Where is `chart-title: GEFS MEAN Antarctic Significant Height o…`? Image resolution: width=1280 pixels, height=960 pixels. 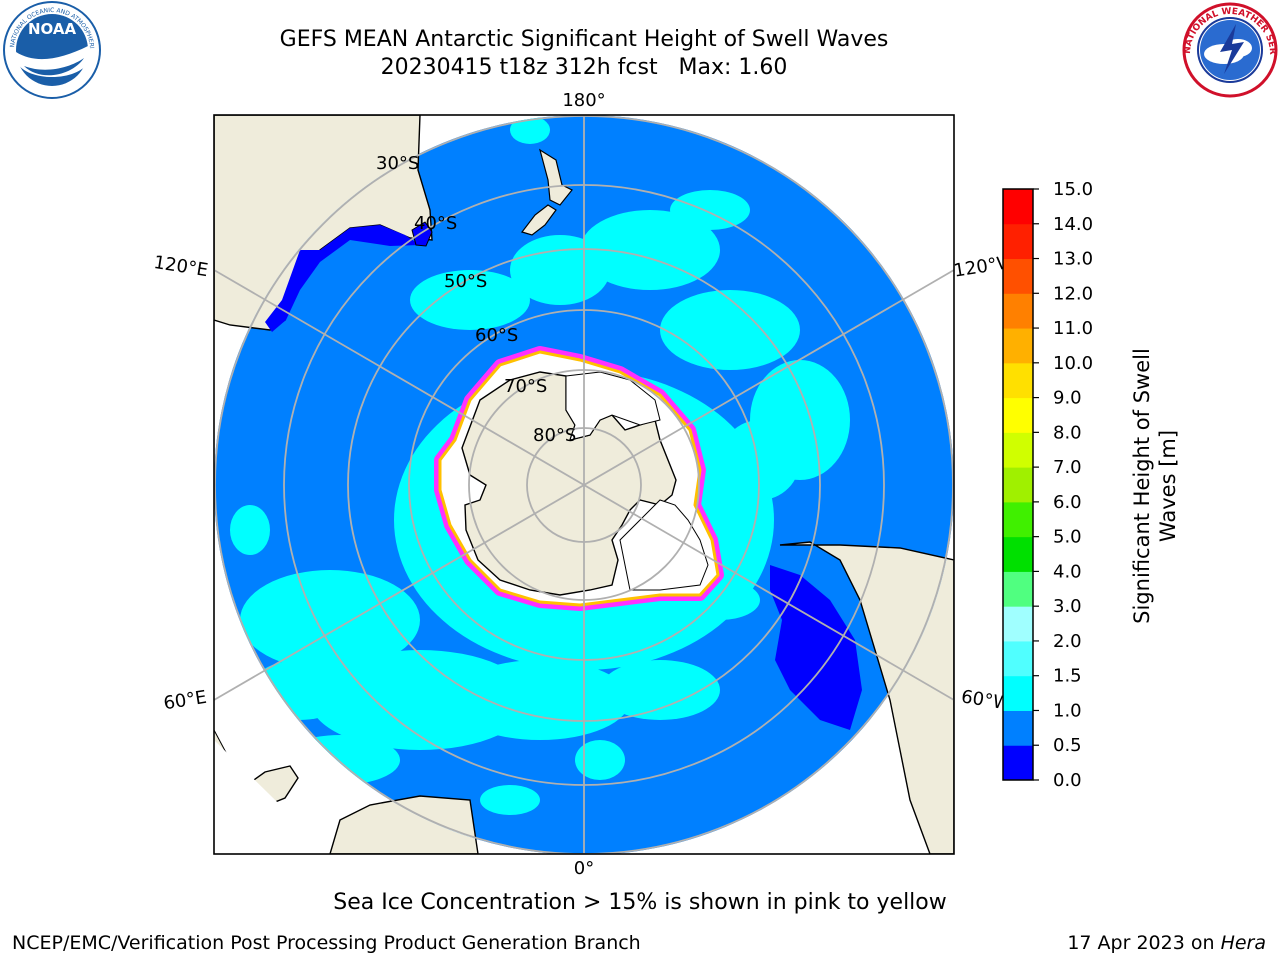
chart-title: GEFS MEAN Antarctic Significant Height o… is located at coordinates (584, 39).